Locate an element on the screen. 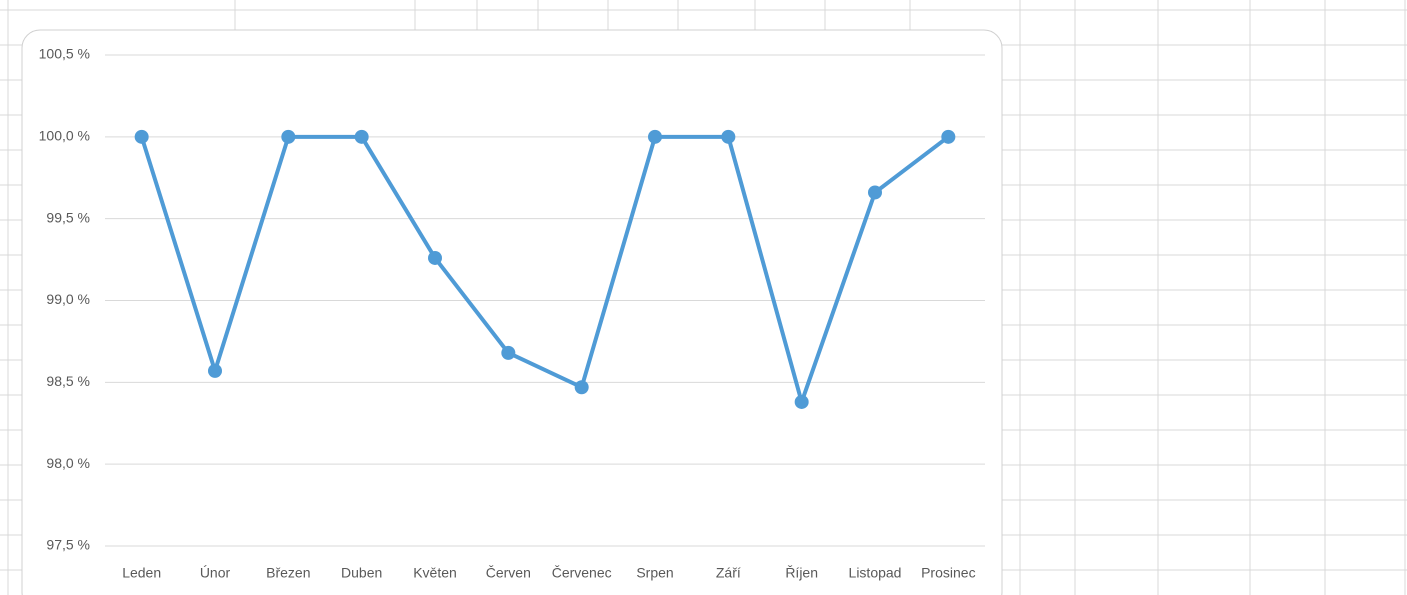  x-tick-label: Prosinec is located at coordinates (948, 573).